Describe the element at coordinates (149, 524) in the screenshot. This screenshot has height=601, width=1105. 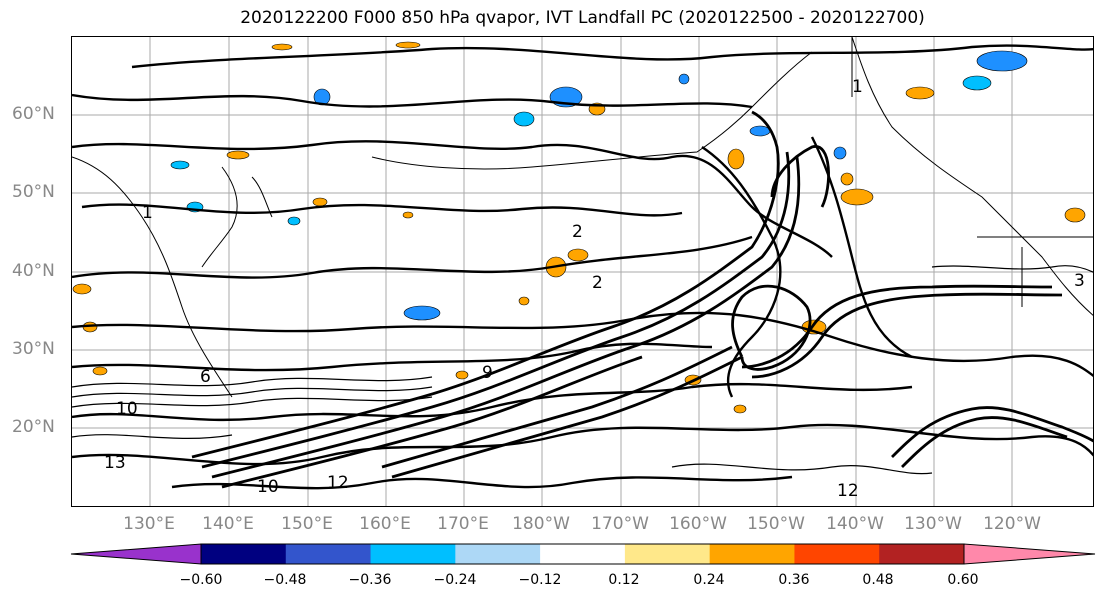
I see `lon-label: 130°E` at that location.